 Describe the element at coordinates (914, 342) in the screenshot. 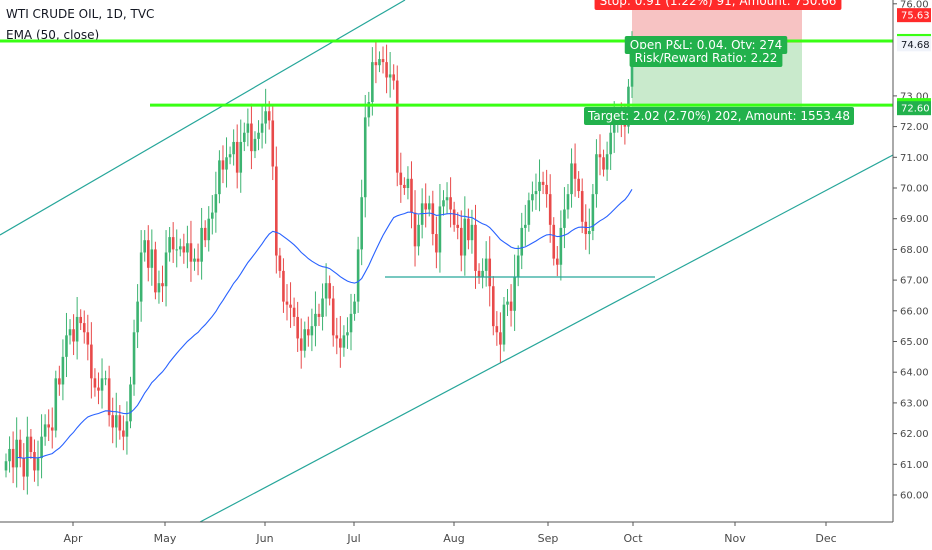

I see `price-tick-label: 65.00` at that location.